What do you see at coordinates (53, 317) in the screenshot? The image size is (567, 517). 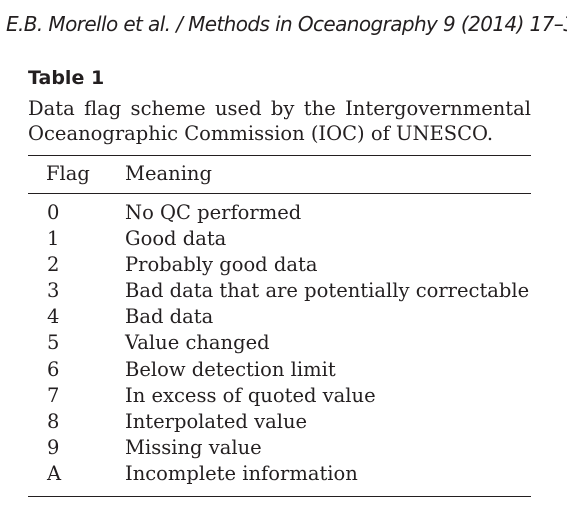 I see `flag-cell: 4` at bounding box center [53, 317].